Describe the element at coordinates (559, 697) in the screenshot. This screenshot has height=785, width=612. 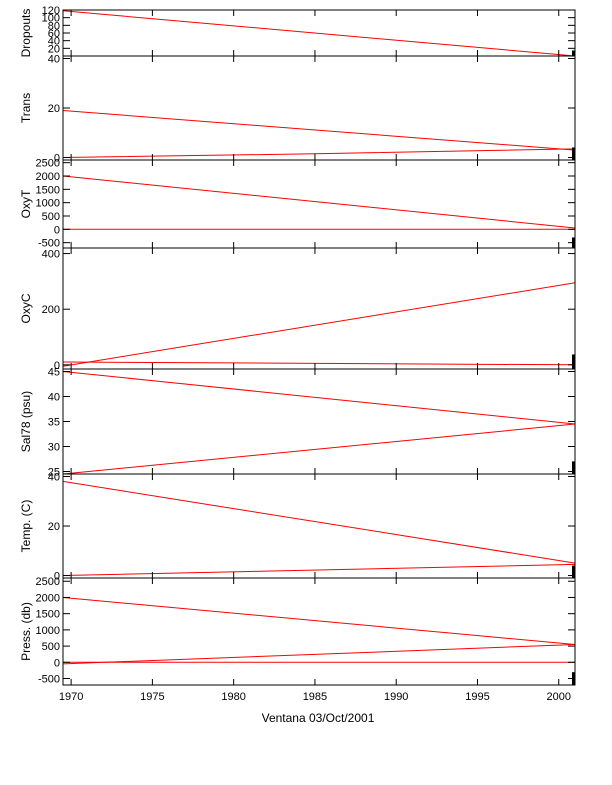
I see `xtick-label: 2000` at that location.